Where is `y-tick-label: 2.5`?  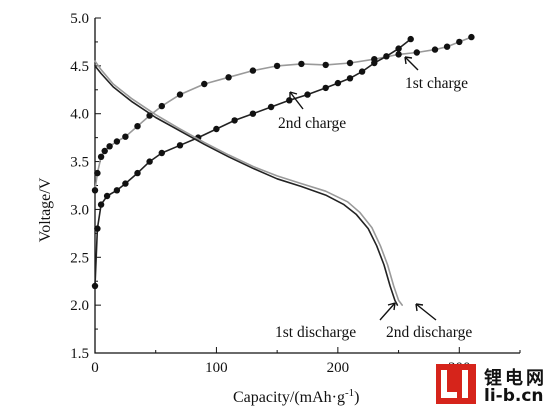 y-tick-label: 2.5 is located at coordinates (79, 258).